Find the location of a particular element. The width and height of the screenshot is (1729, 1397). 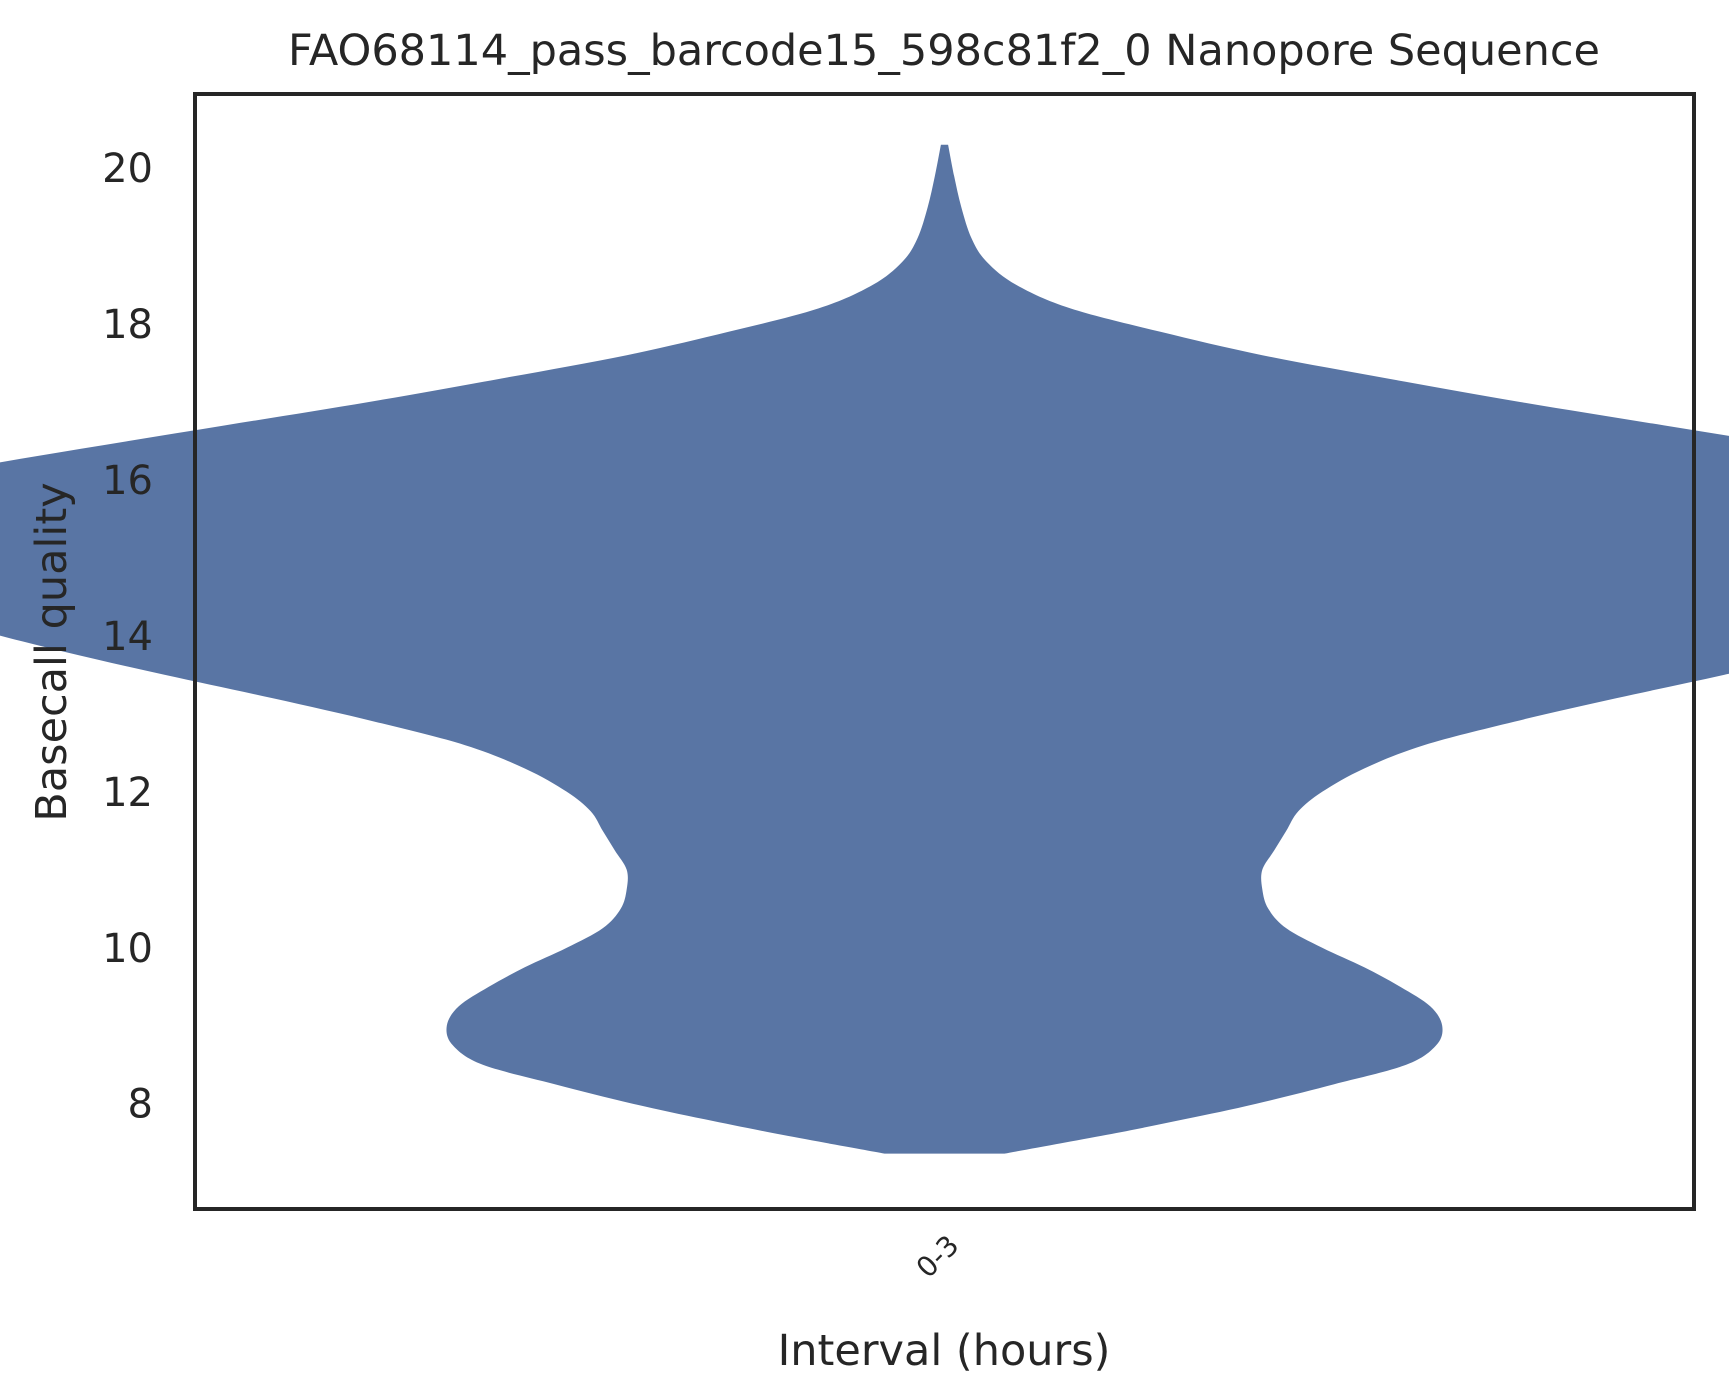

y-tick-label: 16 is located at coordinates (127, 481).